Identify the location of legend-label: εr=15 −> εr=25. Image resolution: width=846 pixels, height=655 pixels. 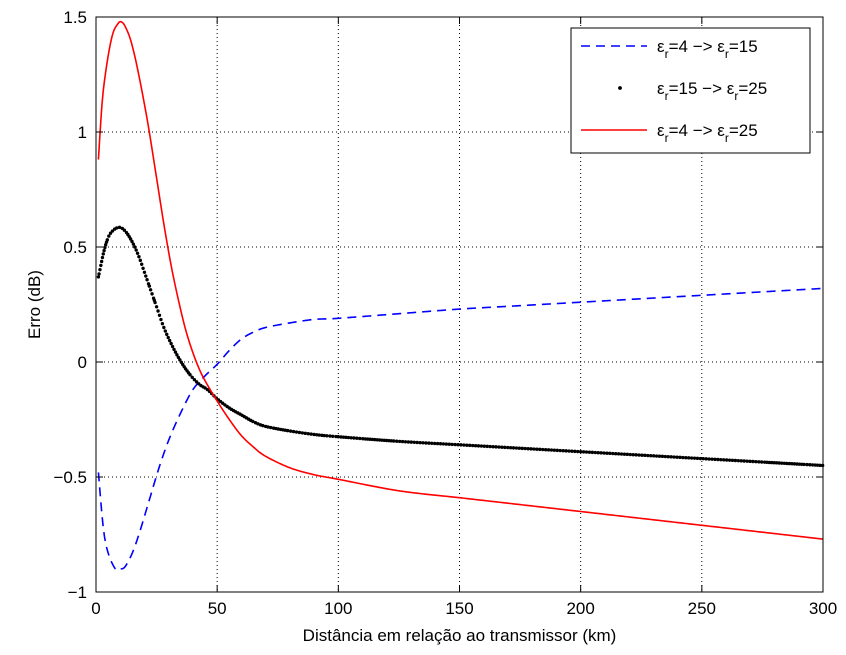
(712, 91).